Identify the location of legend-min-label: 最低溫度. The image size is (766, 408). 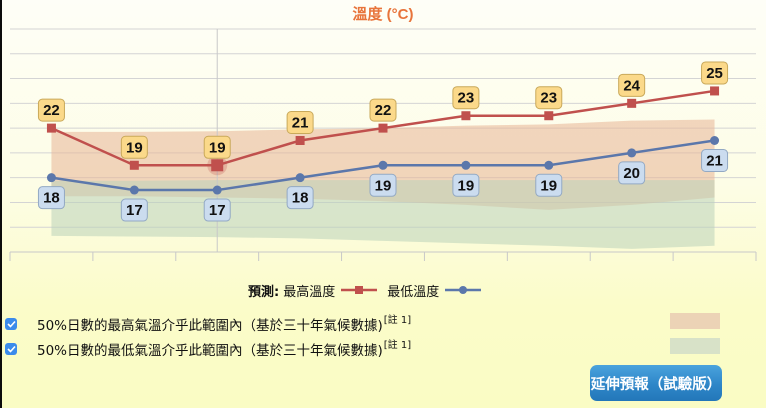
(413, 292).